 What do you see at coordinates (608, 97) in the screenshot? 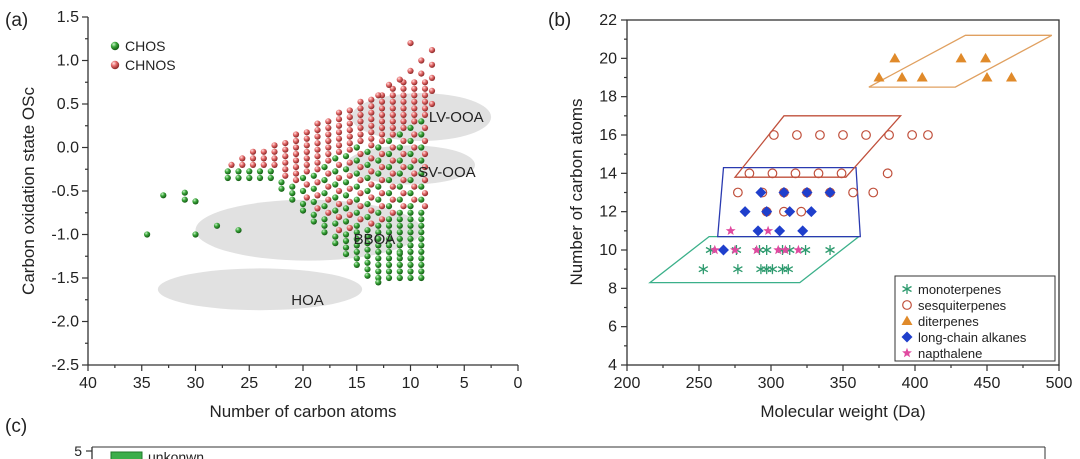
I see `y-tick-label: 18` at bounding box center [608, 97].